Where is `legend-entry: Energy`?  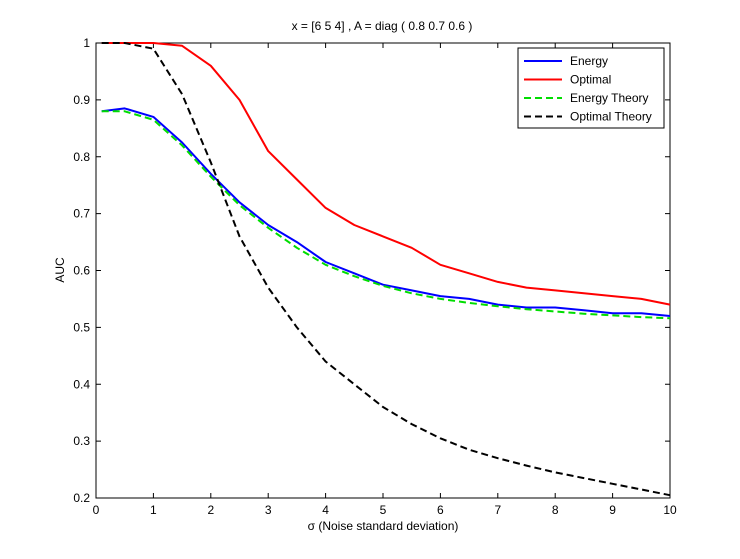 legend-entry: Energy is located at coordinates (589, 61).